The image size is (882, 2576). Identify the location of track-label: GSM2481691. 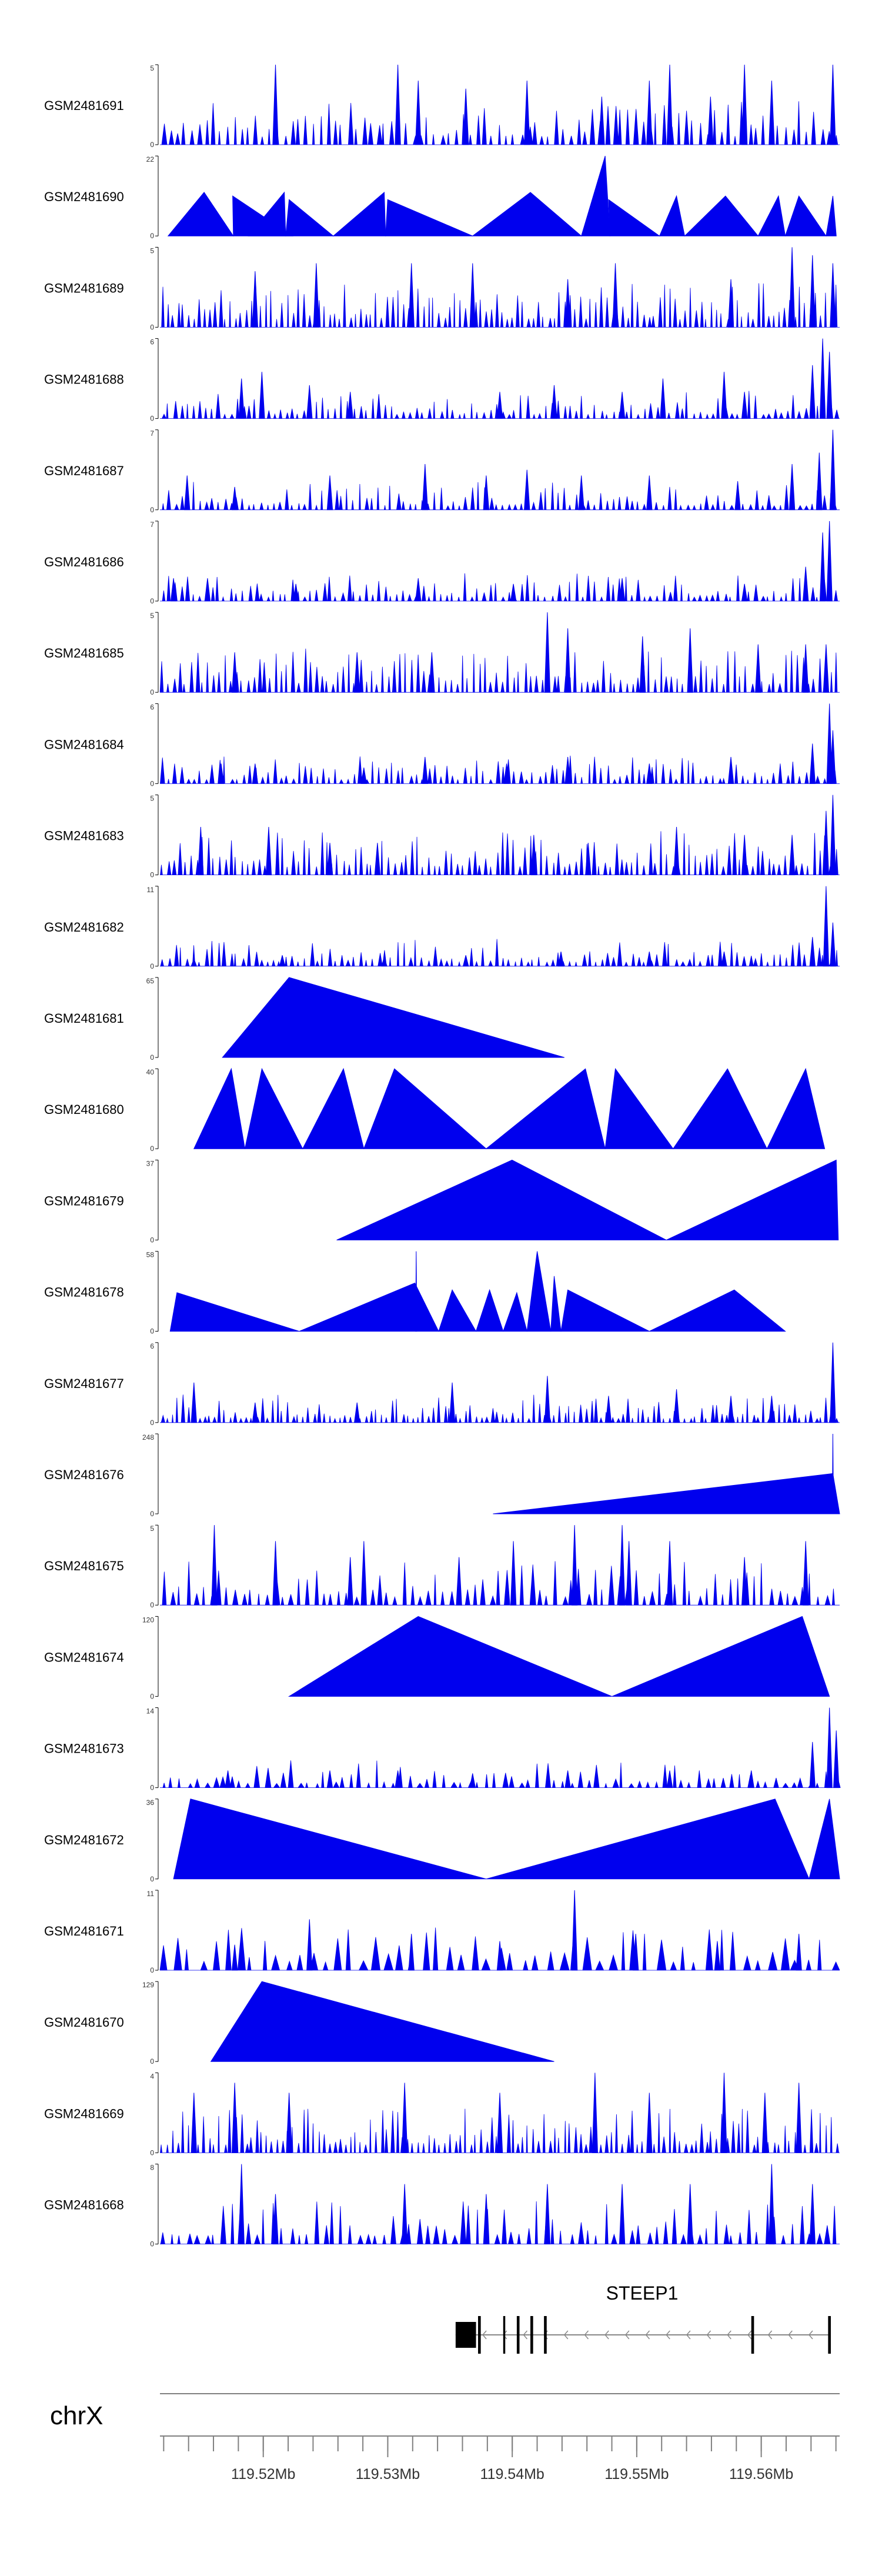
(84, 105).